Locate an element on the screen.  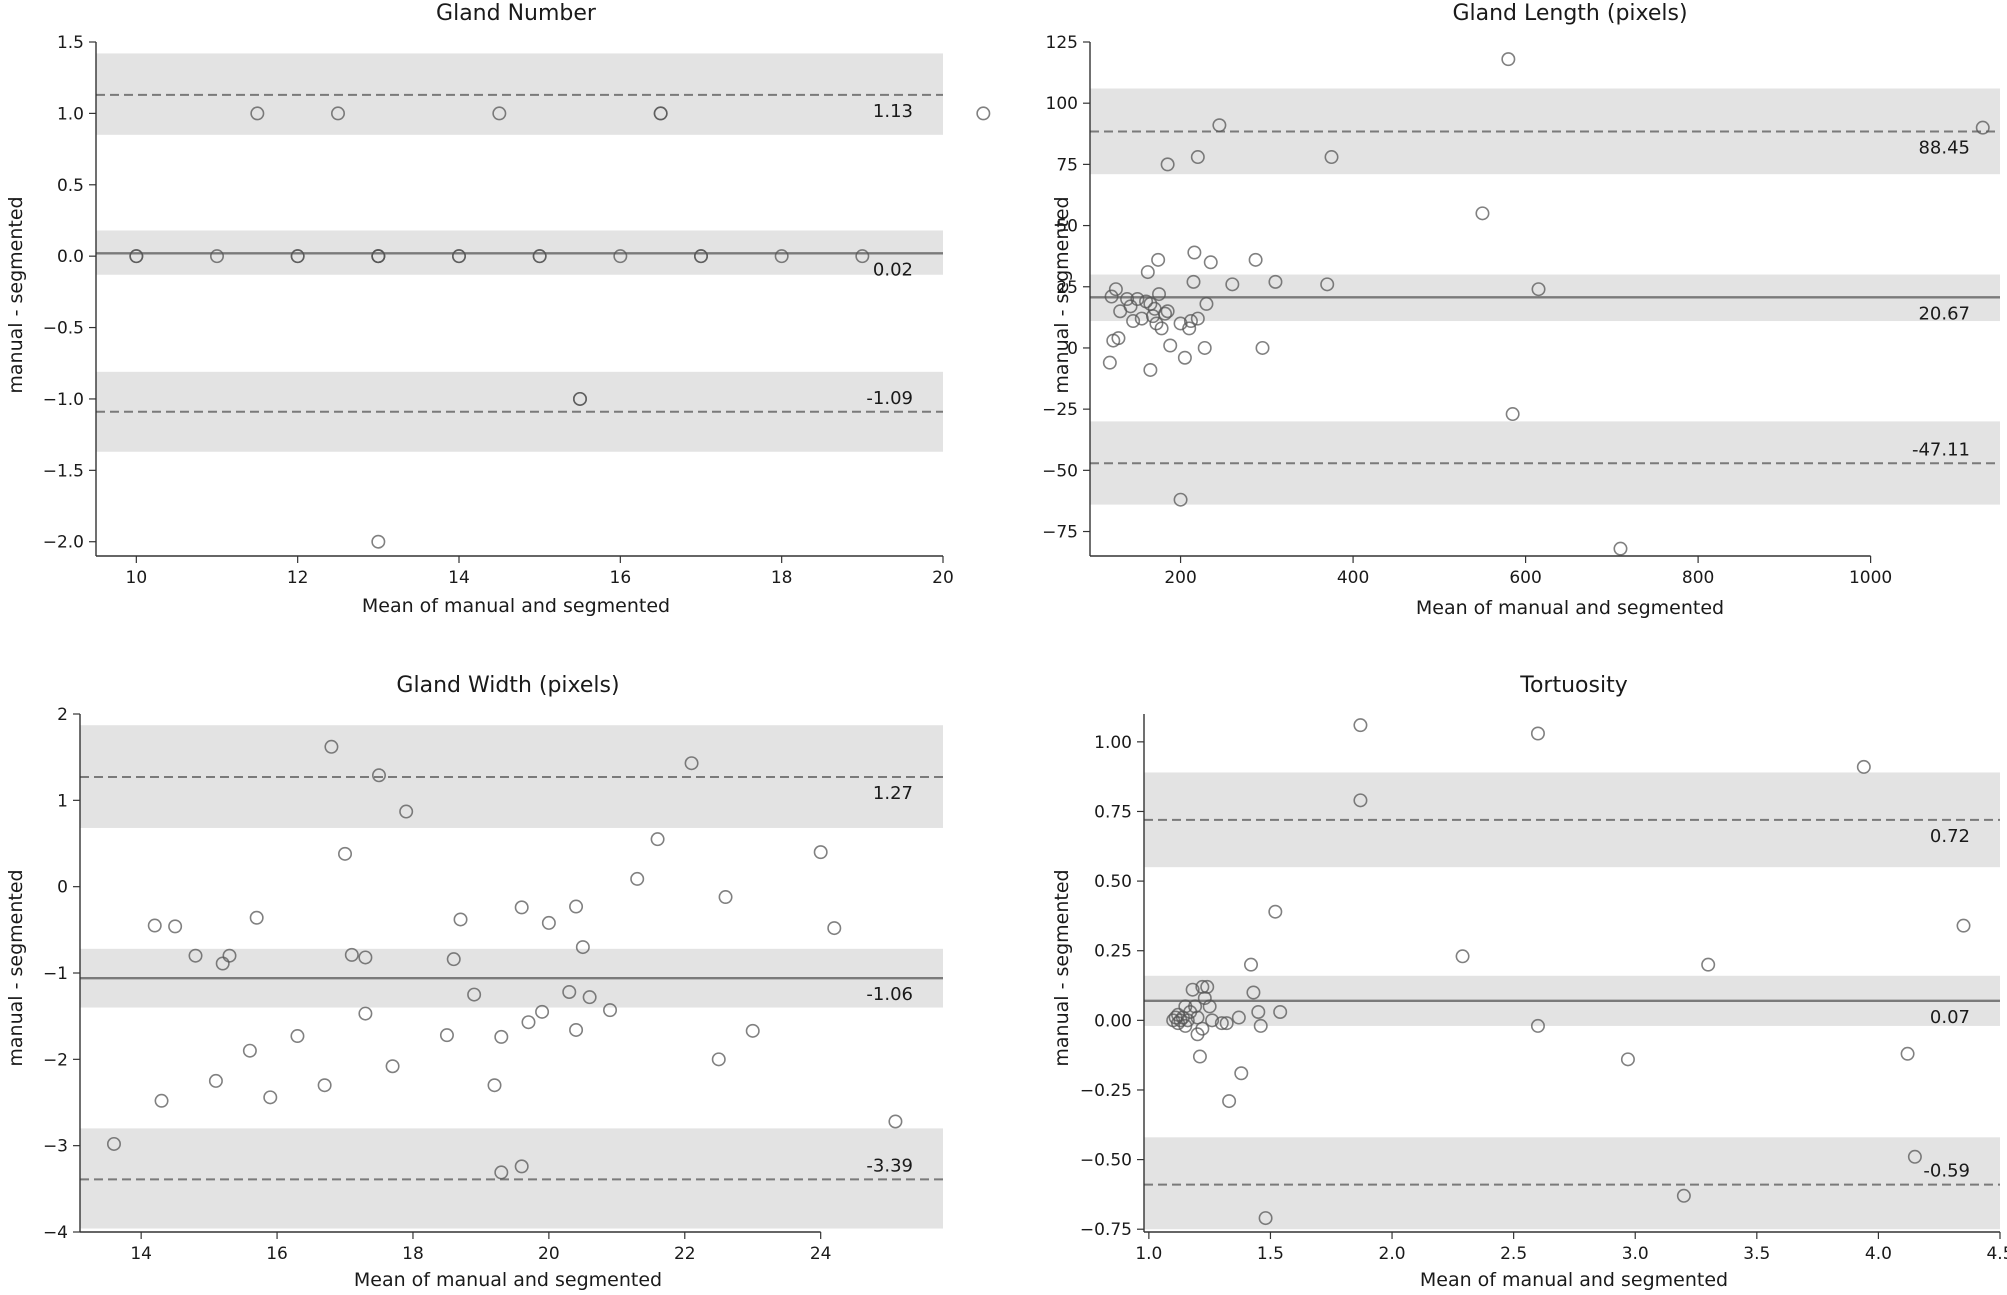
upper-loa-label: 1.27 is located at coordinates (893, 793).